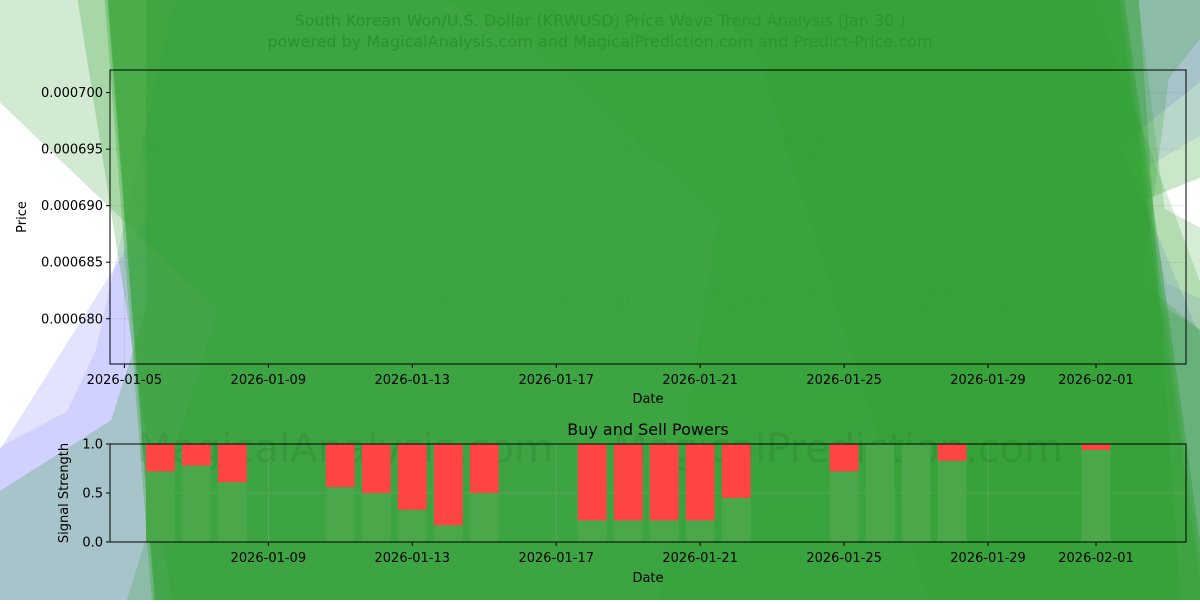 Image resolution: width=1200 pixels, height=604 pixels. Describe the element at coordinates (22, 217) in the screenshot. I see `price-y-axis-label: Price` at that location.